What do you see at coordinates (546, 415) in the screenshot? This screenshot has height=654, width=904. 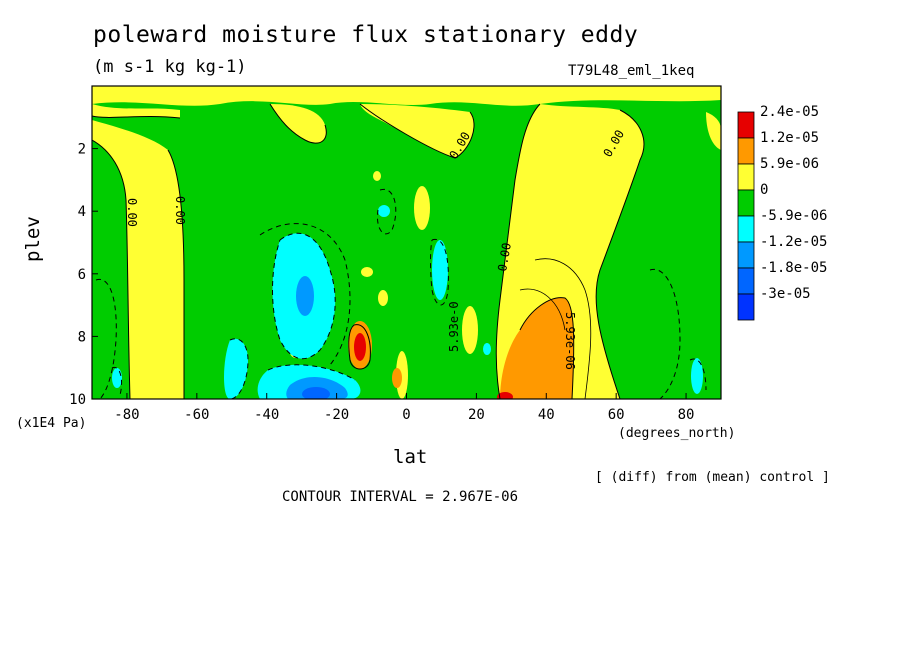 I see `x-tick-label: 40` at bounding box center [546, 415].